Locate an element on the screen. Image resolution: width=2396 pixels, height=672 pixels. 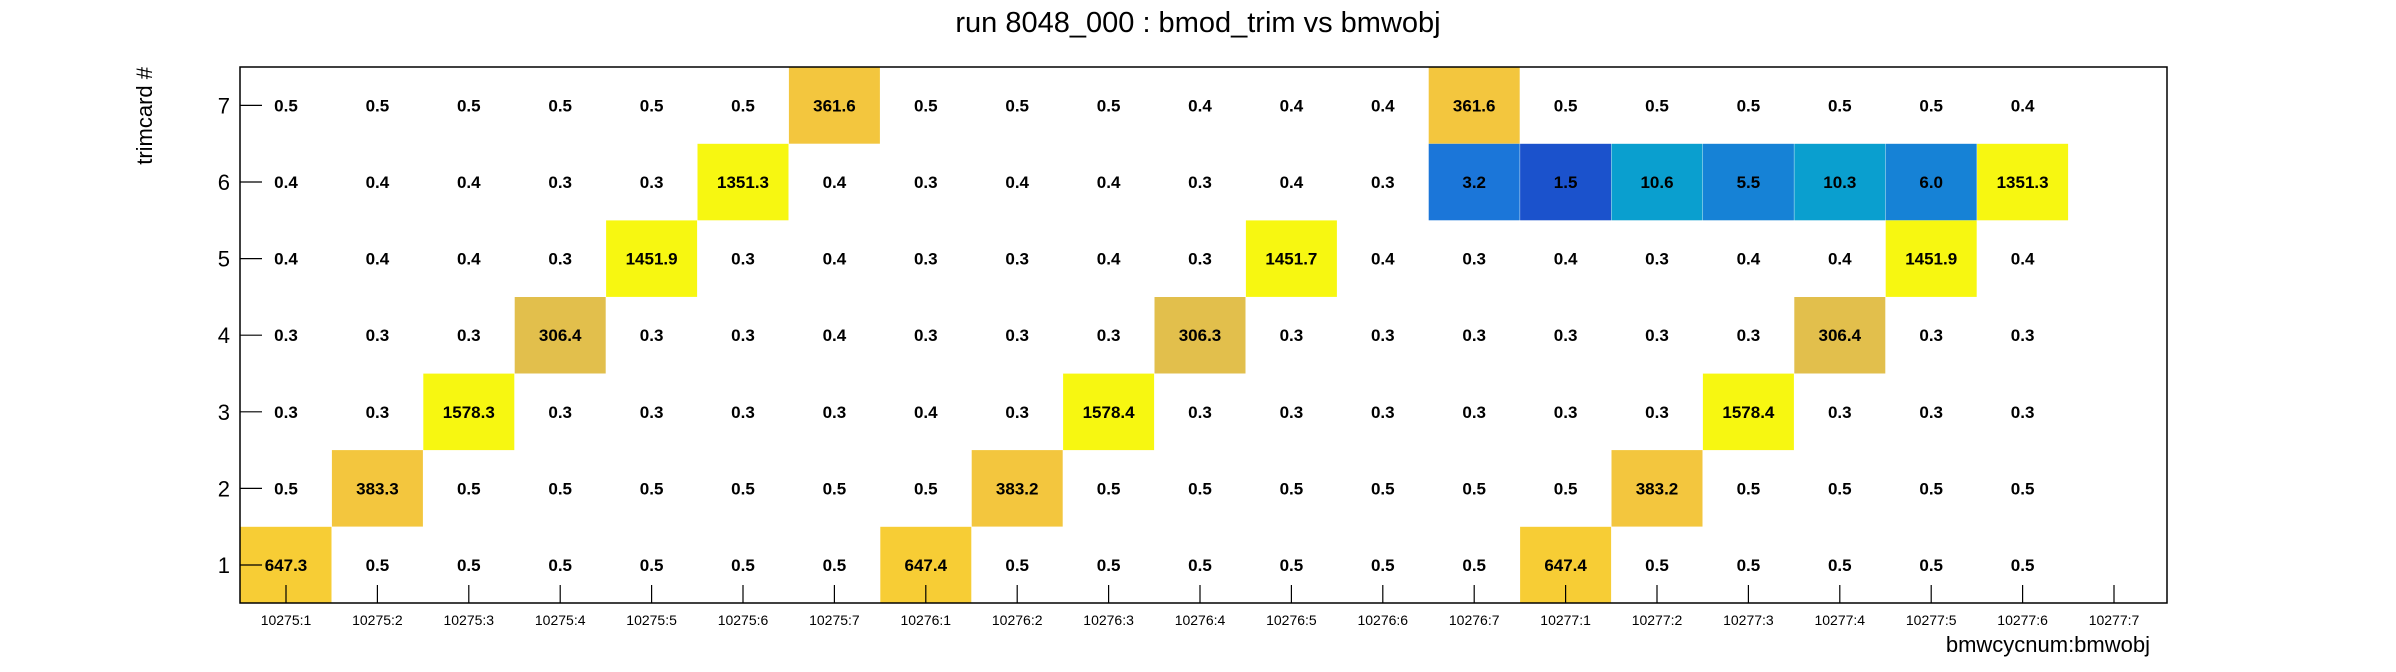
x-tick-label: 10275:4 is located at coordinates (560, 620).